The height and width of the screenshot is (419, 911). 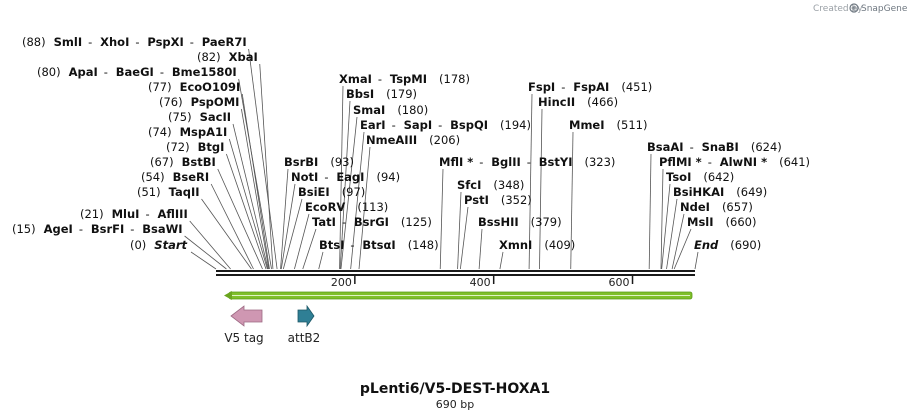 I want to click on site-name: BtsαI, so click(x=378, y=245).